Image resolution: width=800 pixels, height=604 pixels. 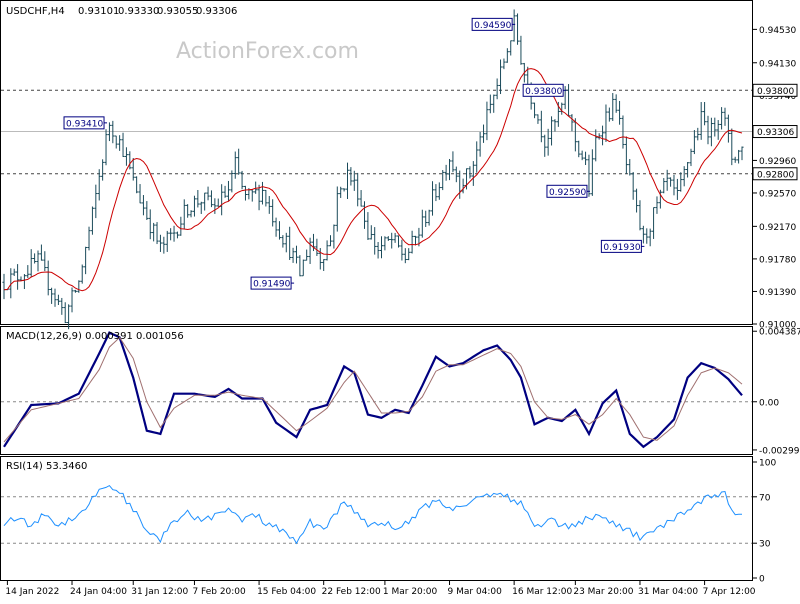 I want to click on x-axis-tick-label: 7 Feb 20:00, so click(x=219, y=592).